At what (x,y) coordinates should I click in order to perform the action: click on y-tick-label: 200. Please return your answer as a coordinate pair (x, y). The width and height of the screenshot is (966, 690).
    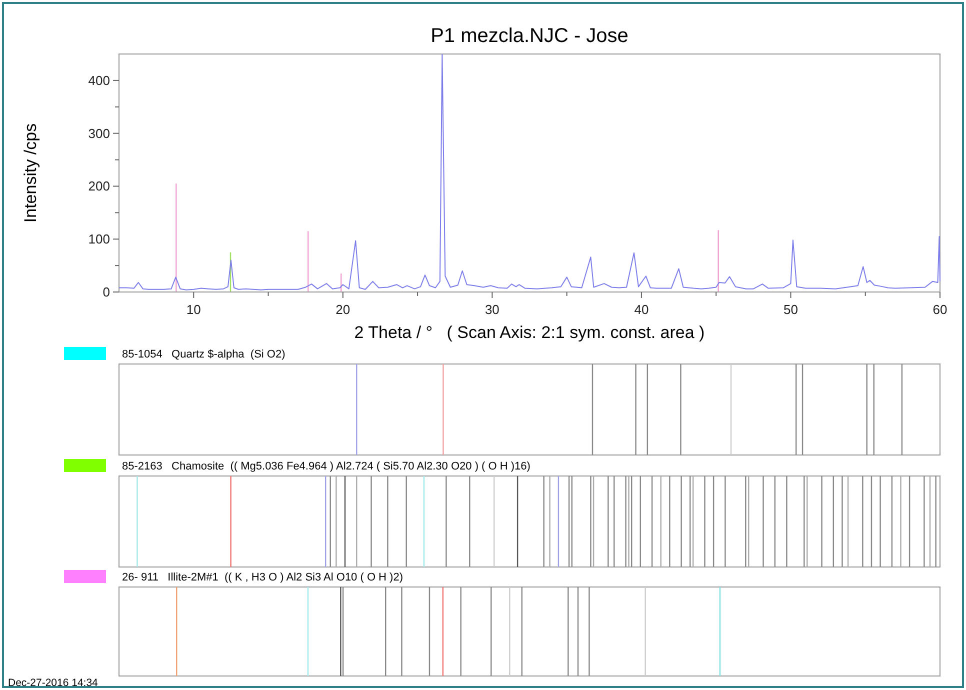
    Looking at the image, I should click on (99, 186).